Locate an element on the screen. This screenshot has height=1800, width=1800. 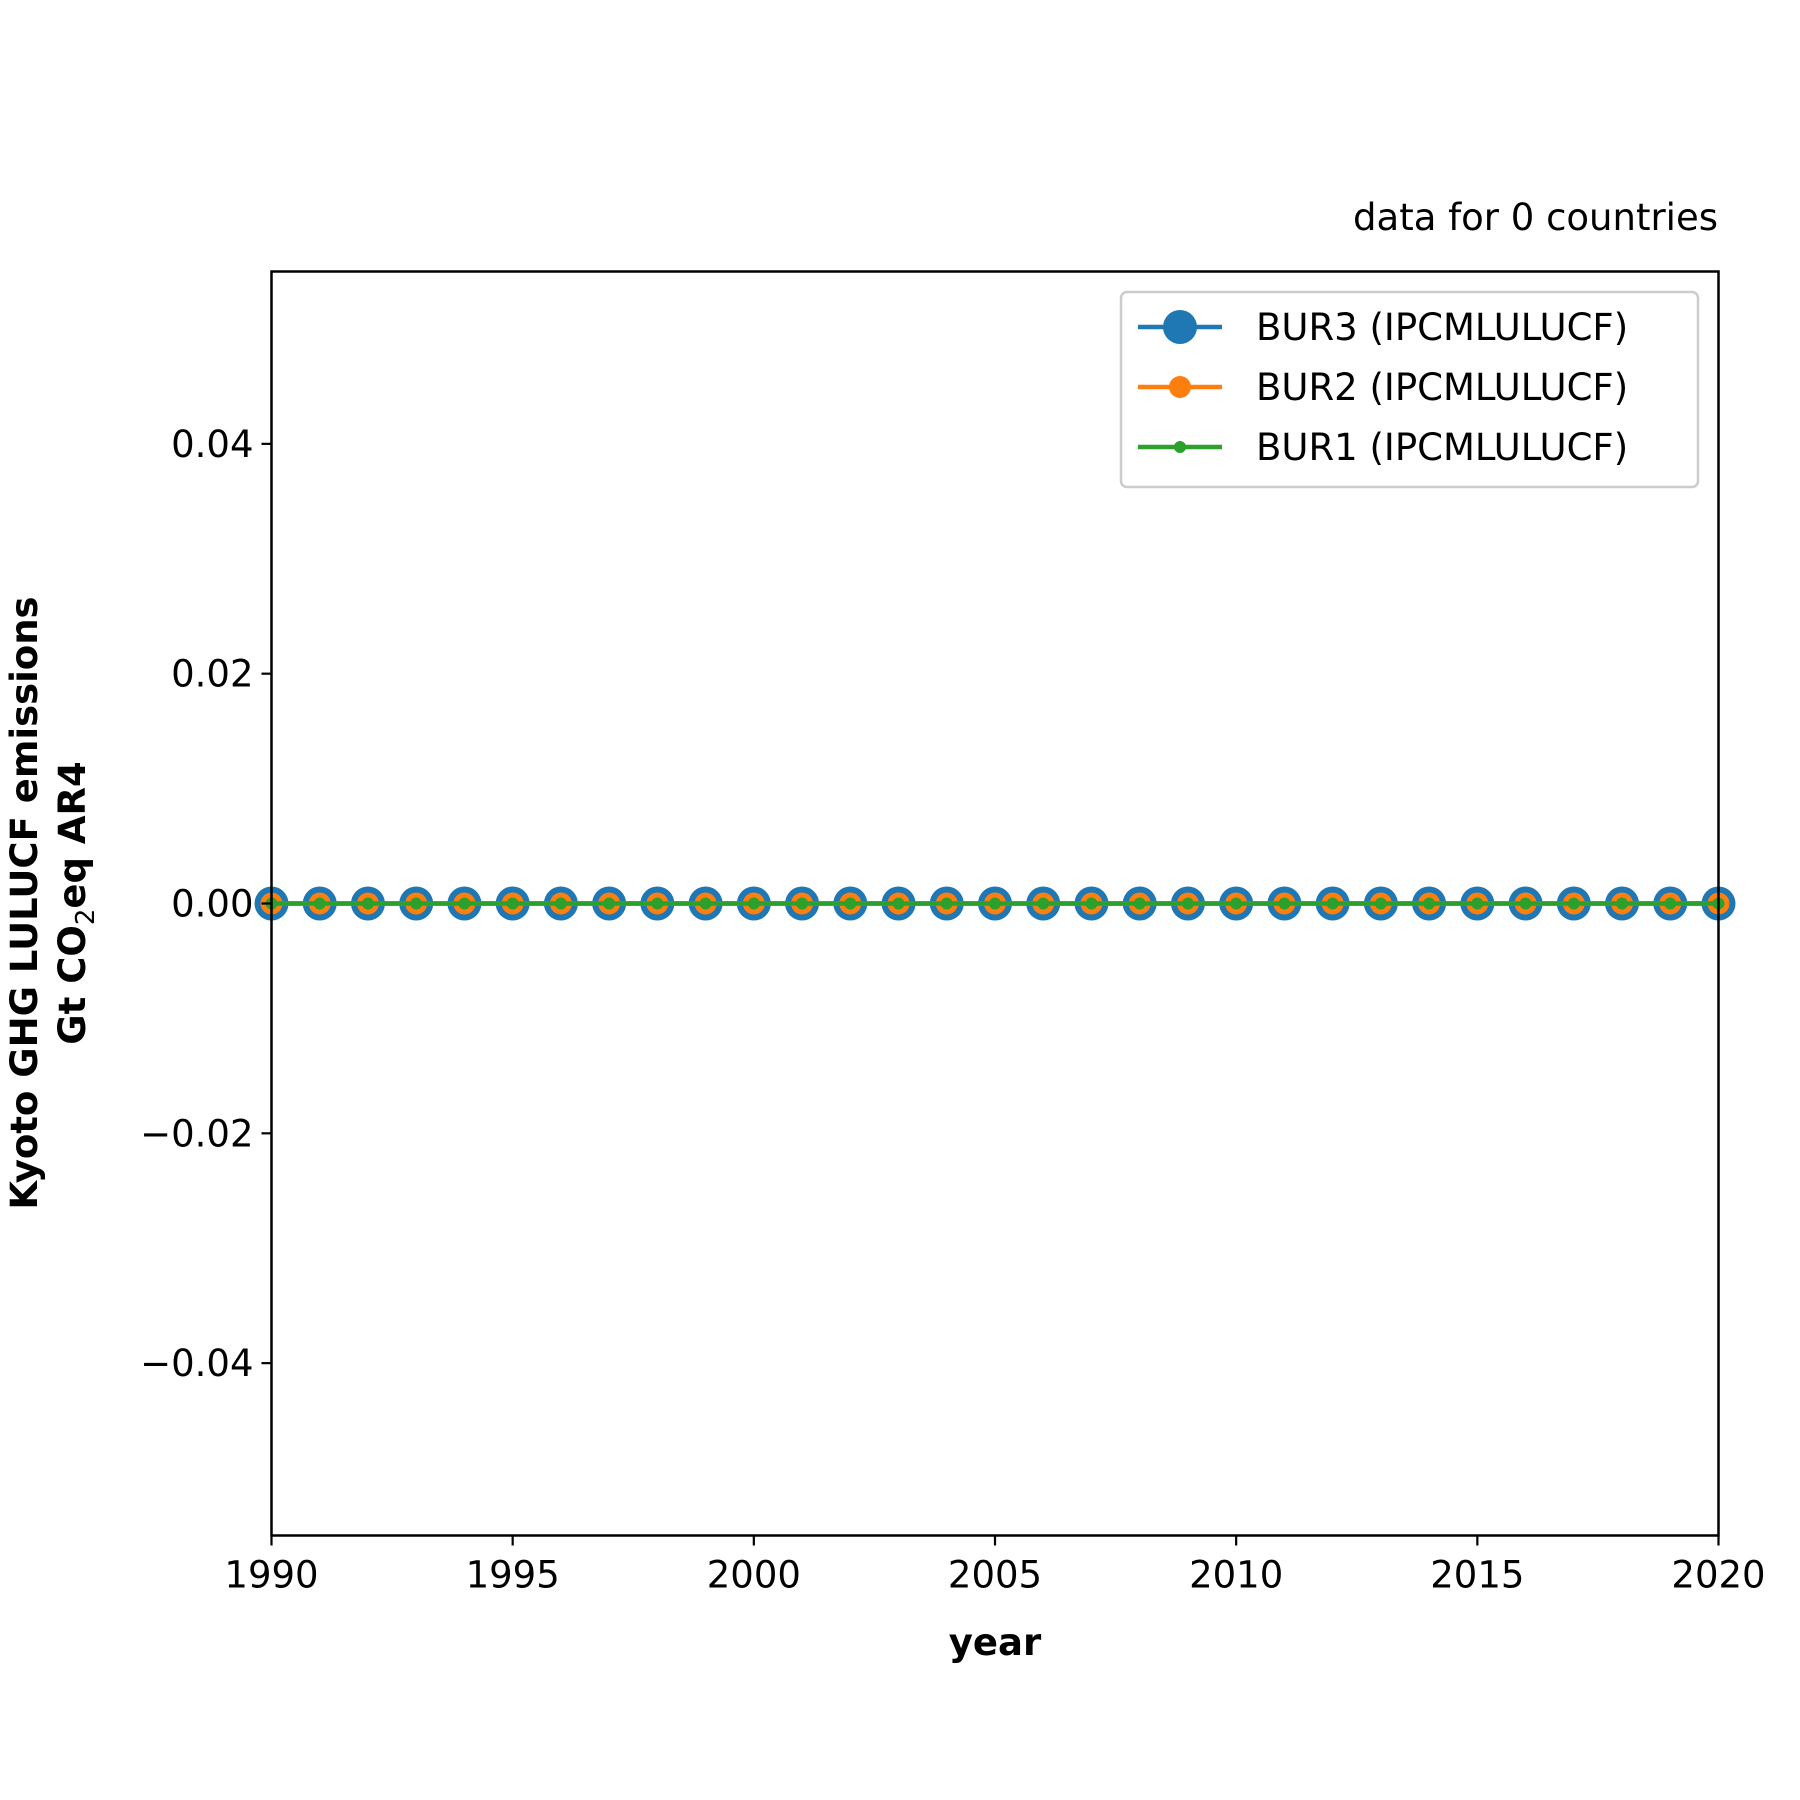
x-axis-label: year is located at coordinates (995, 1642).